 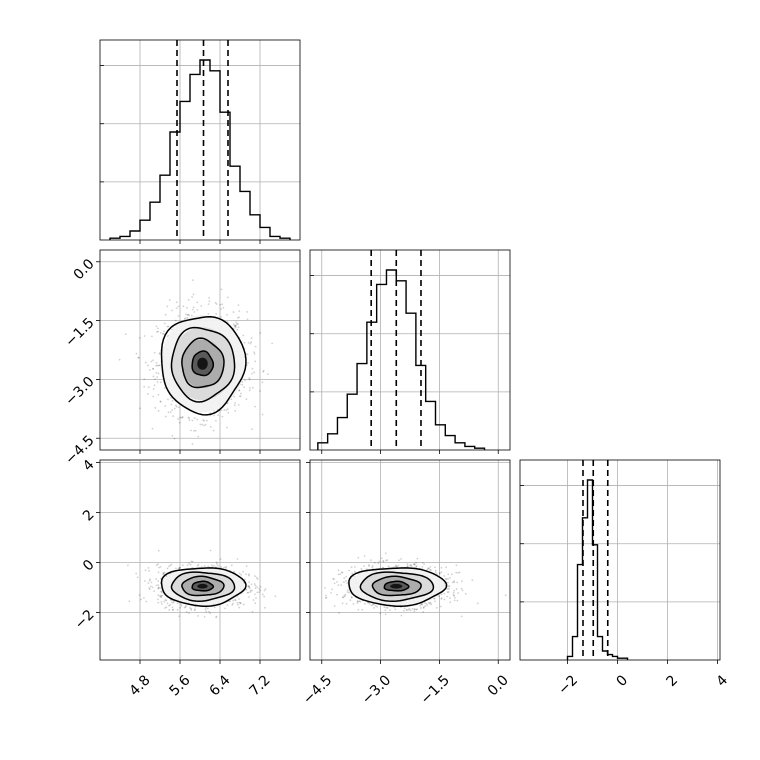 What do you see at coordinates (85, 620) in the screenshot?
I see `tick-label-y-2-3: −2` at bounding box center [85, 620].